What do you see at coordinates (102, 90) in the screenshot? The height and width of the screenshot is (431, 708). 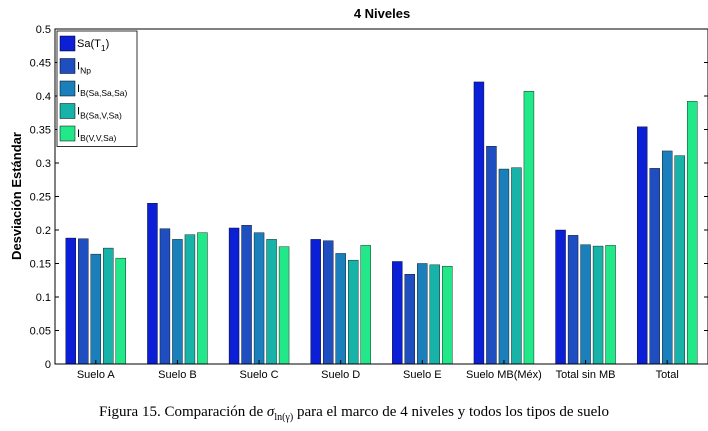 I see `legend-label: IB(Sa,Sa,Sa)` at bounding box center [102, 90].